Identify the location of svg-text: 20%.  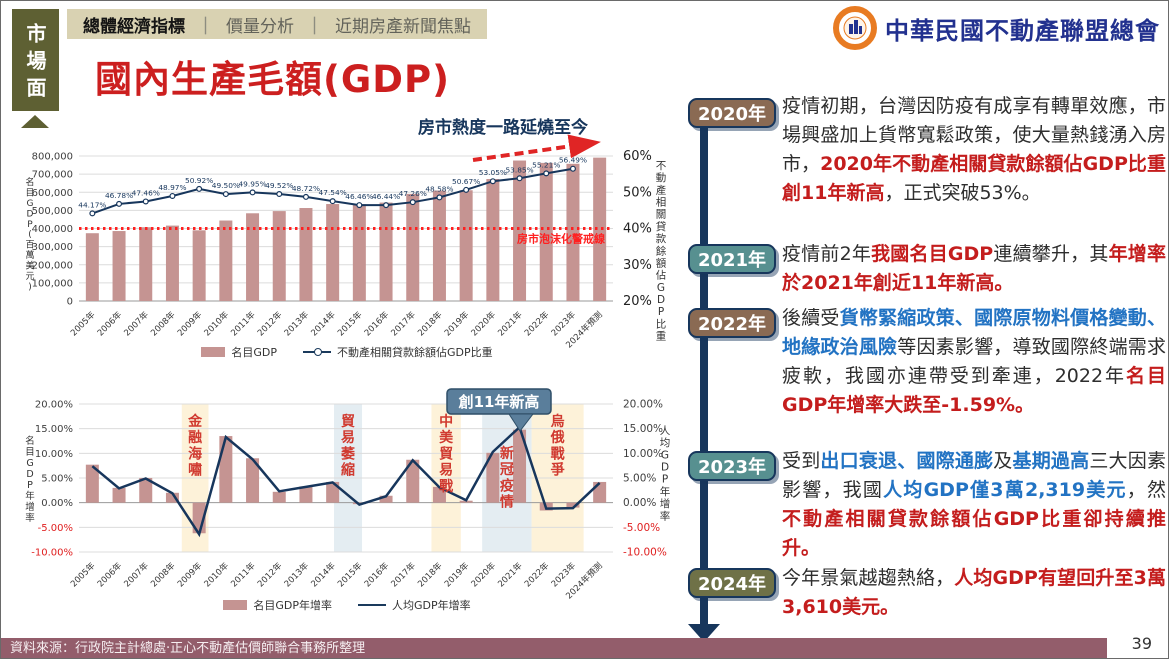
(637, 301).